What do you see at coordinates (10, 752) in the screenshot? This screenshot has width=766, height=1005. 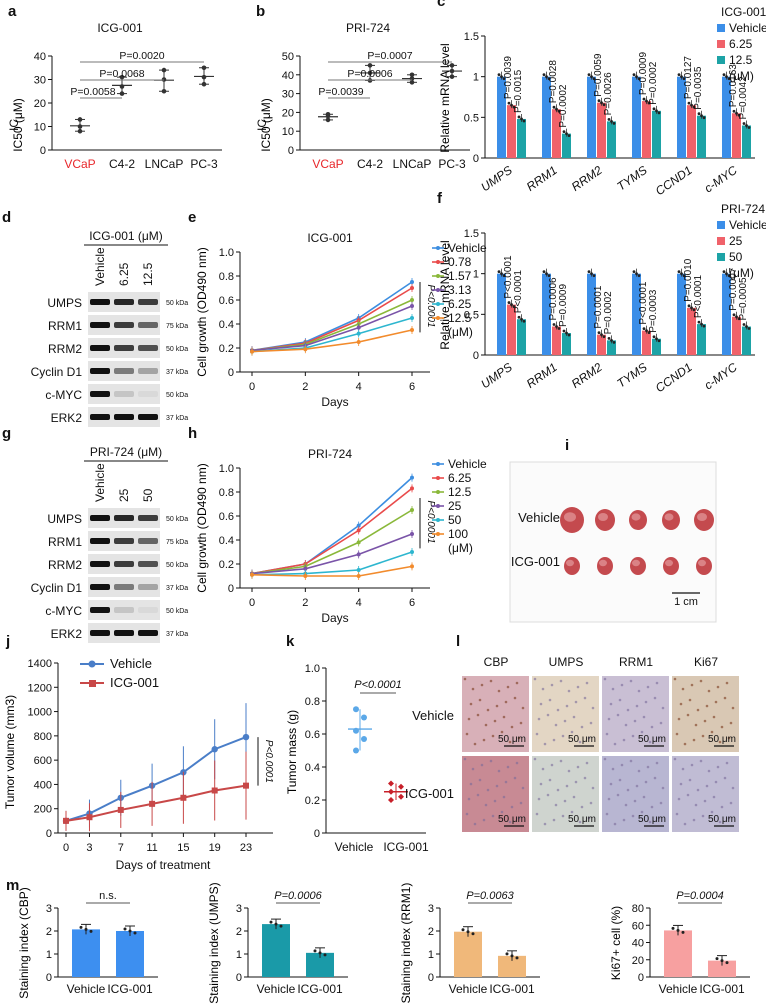 I see `y-axis-label: Tumor volume (mm3)` at bounding box center [10, 752].